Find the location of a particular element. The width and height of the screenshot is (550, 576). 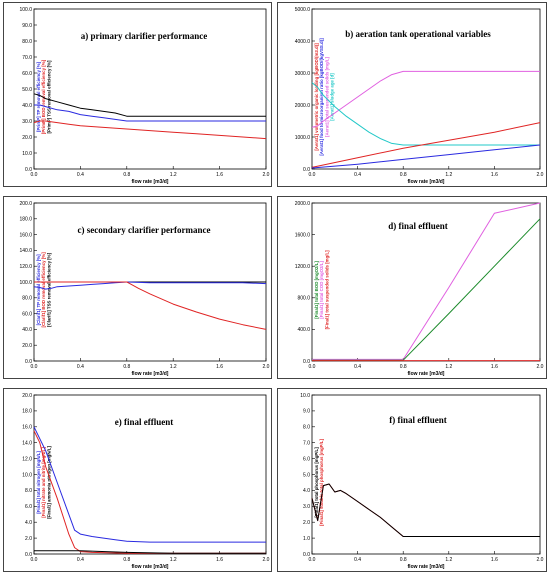

y-tick-label: 5000.0 is located at coordinates (303, 10).